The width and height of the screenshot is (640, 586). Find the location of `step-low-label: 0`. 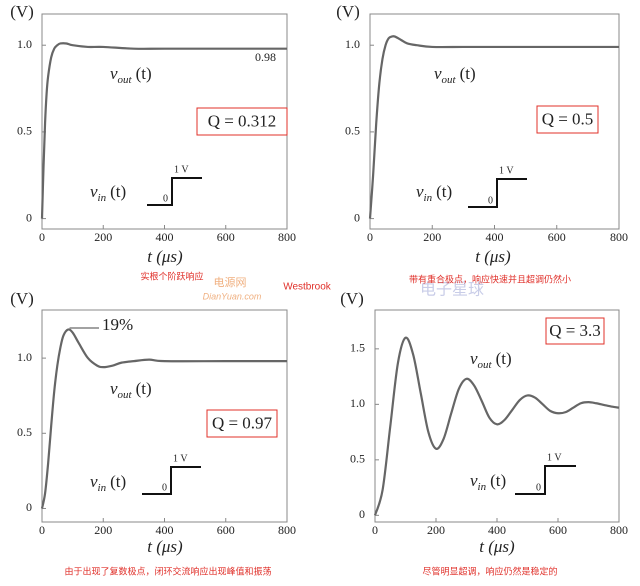

step-low-label: 0 is located at coordinates (164, 487).